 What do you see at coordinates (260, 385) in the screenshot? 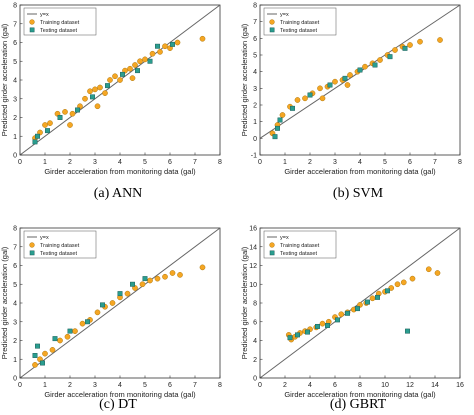
I see `x-tick-label: 0` at bounding box center [260, 385].